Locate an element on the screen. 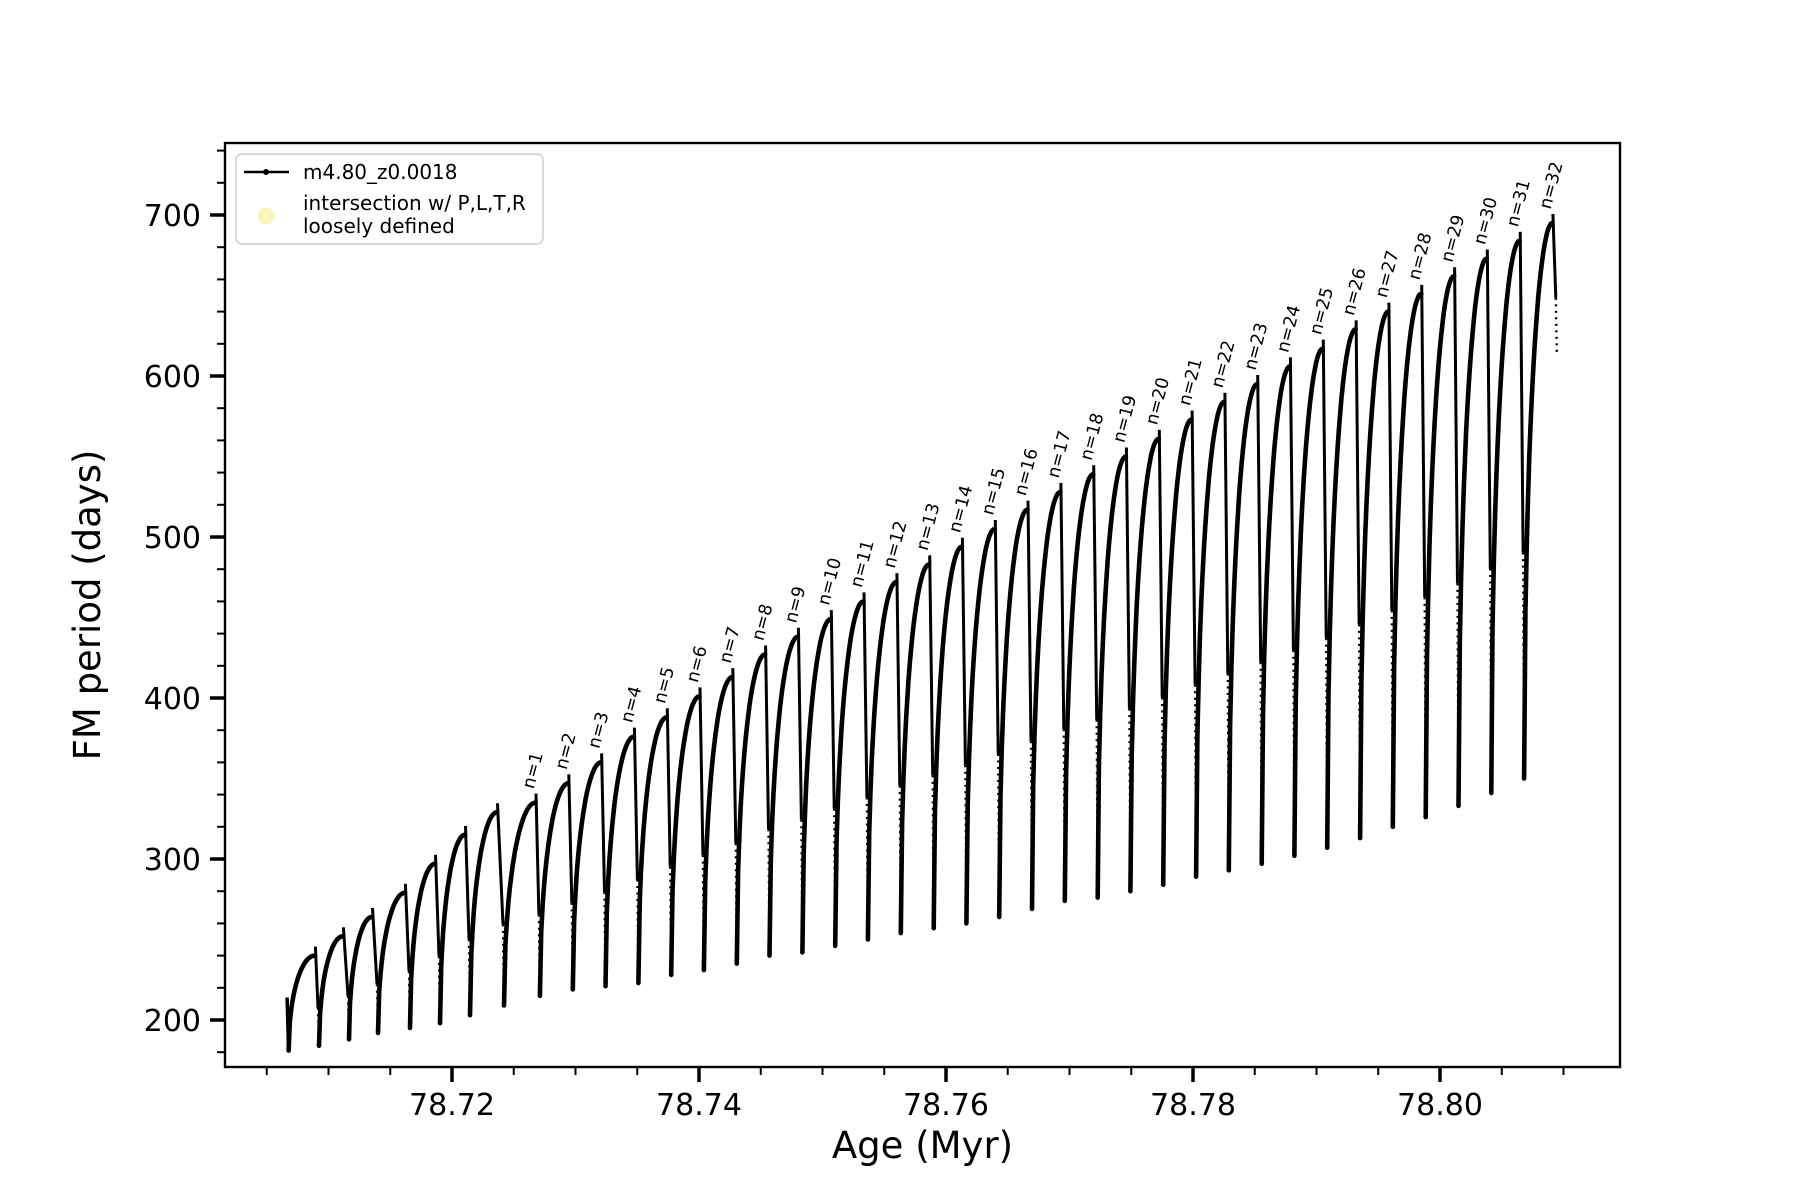  peak-label: n=2 is located at coordinates (566, 751).